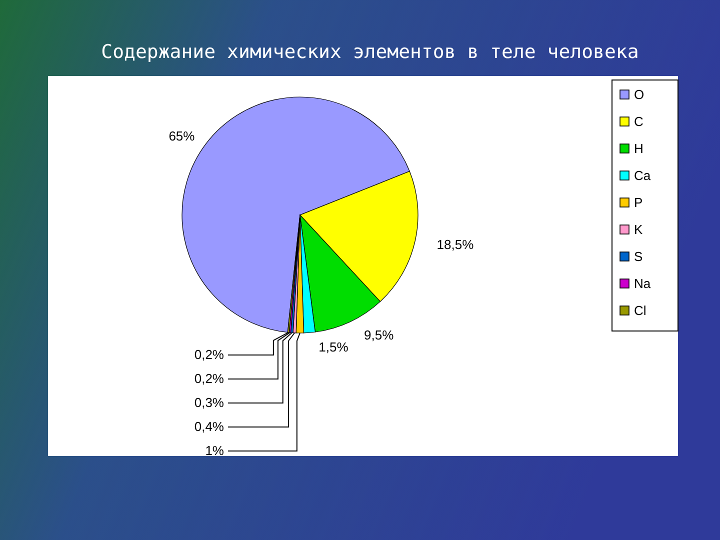 The height and width of the screenshot is (540, 720). Describe the element at coordinates (638, 229) in the screenshot. I see `legend-label: K` at that location.